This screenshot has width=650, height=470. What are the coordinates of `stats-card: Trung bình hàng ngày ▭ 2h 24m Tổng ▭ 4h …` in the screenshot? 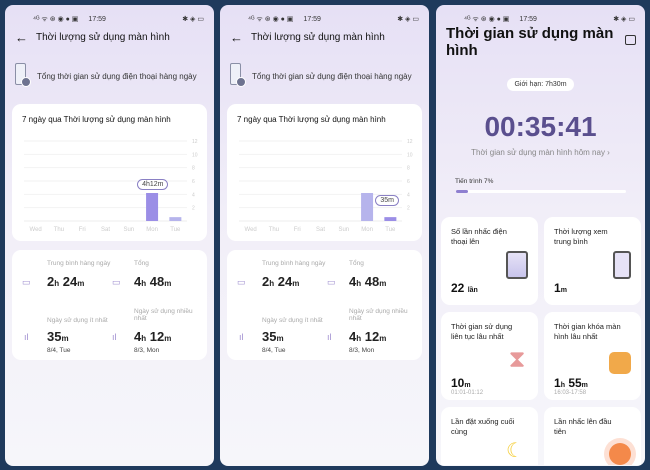 It's located at (324, 305).